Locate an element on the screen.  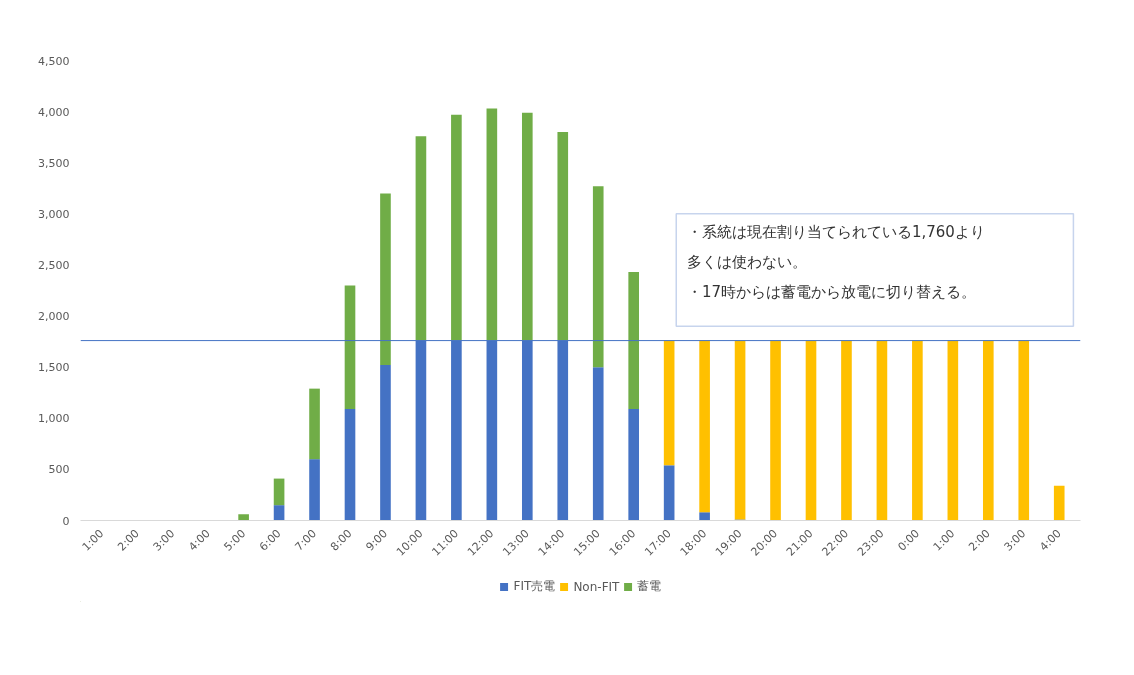
y-tick-label: 1,500 is located at coordinates (54, 368).